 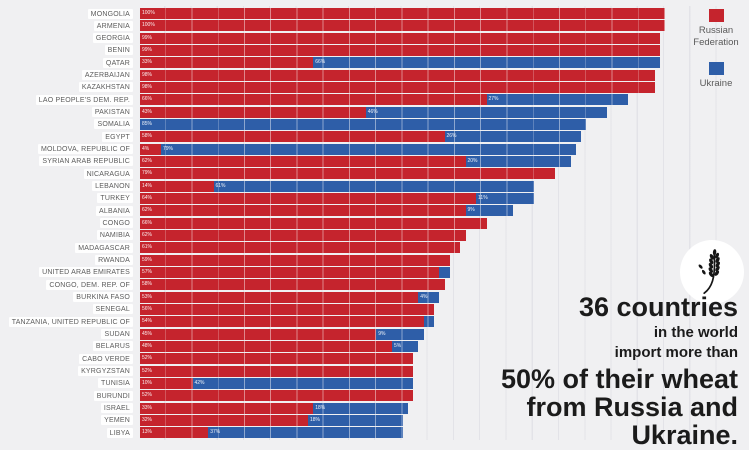 What do you see at coordinates (168, 148) in the screenshot?
I see `bar-segment-label: 79%` at bounding box center [168, 148].